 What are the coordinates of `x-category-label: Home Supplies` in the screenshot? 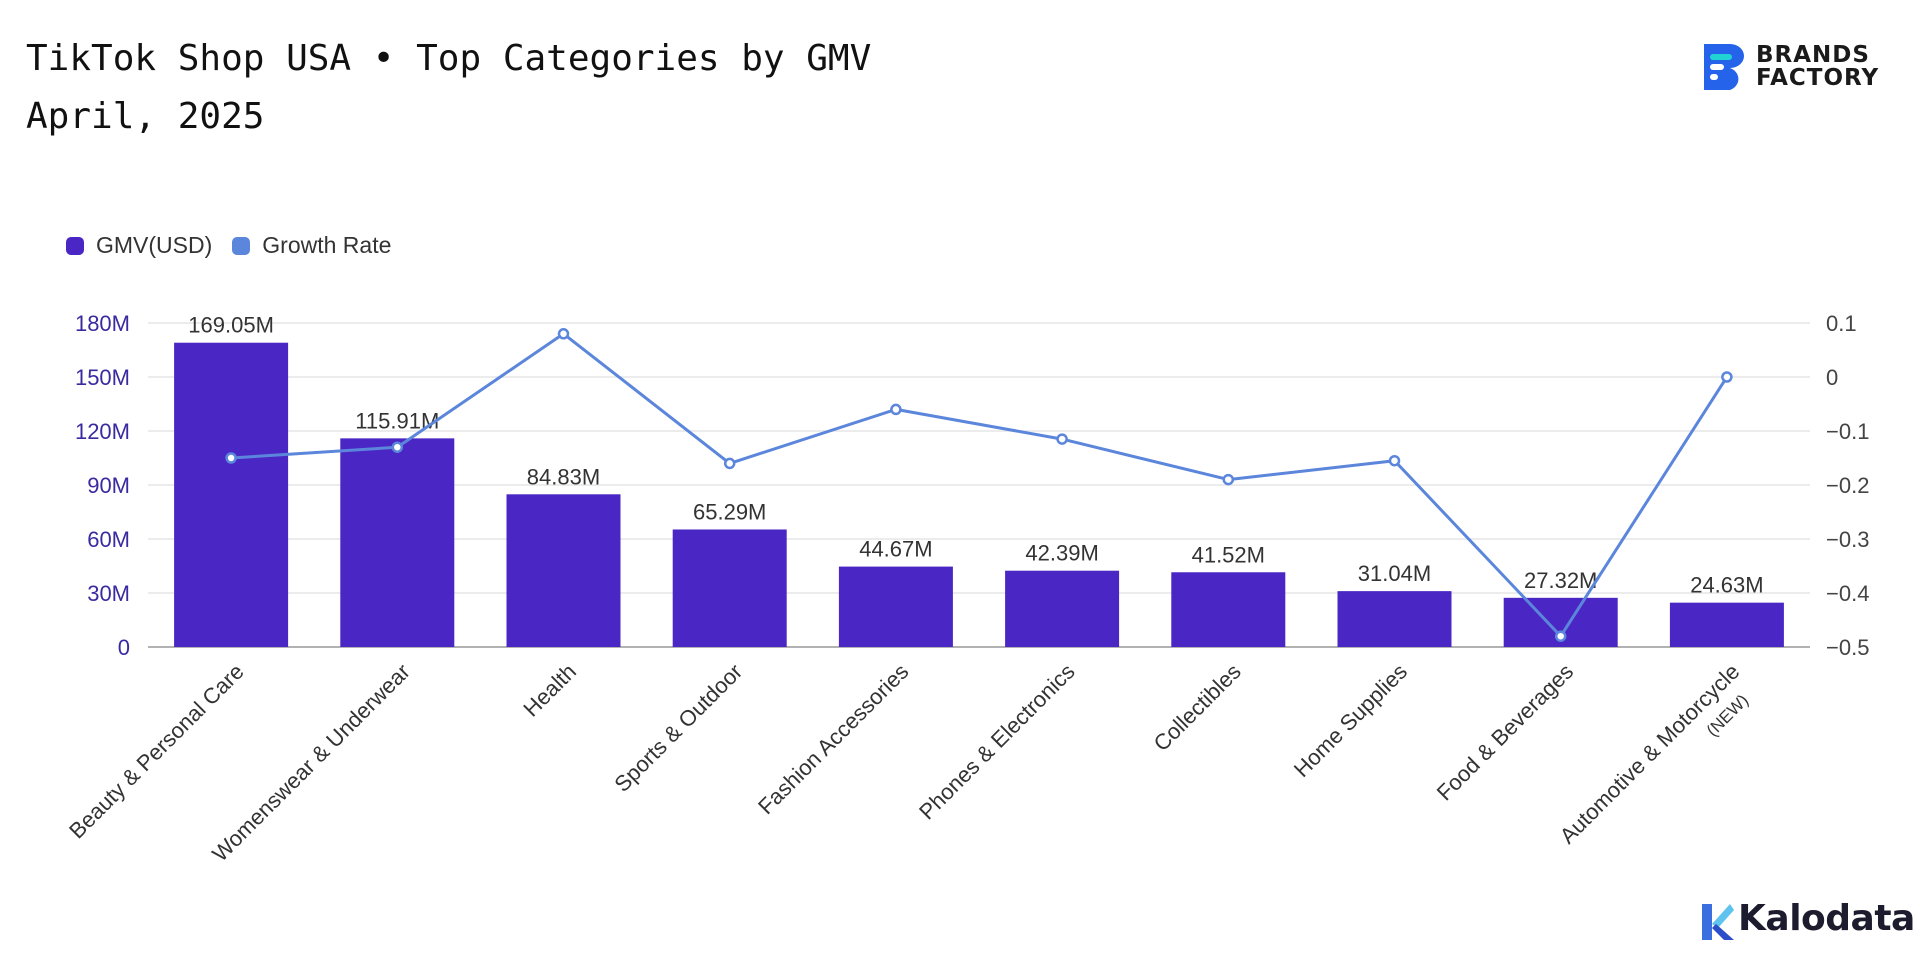 It's located at (1350, 720).